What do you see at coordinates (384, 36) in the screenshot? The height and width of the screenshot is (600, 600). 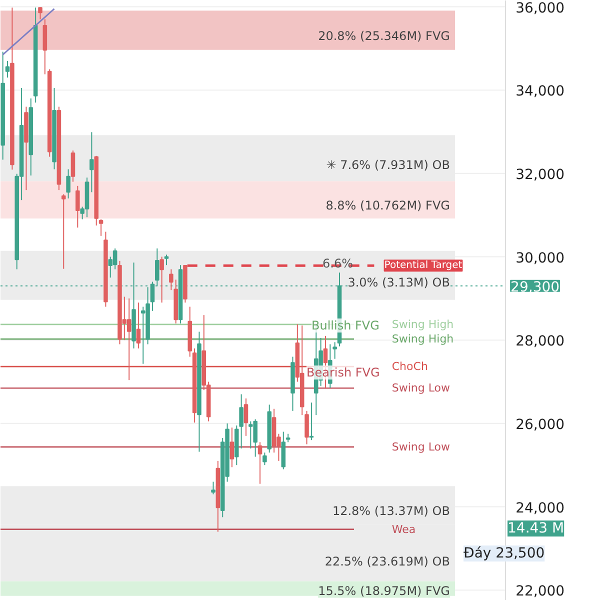 I see `band-label: 20.8% (25.346M) FVG` at bounding box center [384, 36].